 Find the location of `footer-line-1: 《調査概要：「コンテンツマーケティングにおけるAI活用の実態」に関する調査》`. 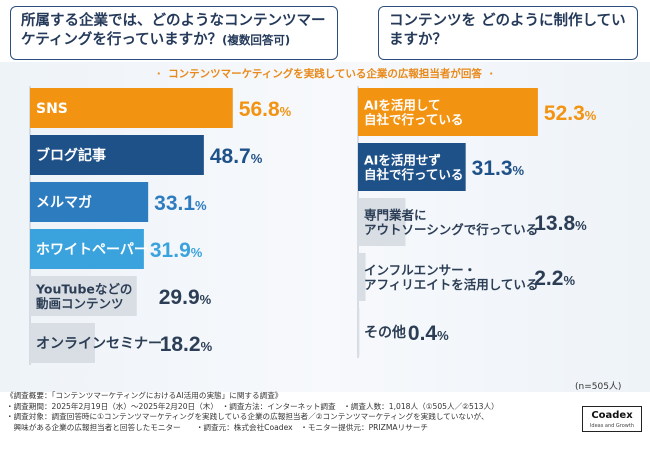

footer-line-1: 《調査概要：「コンテンツマーケティングにおけるAI活用の実態」に関する調査》 is located at coordinates (144, 395).